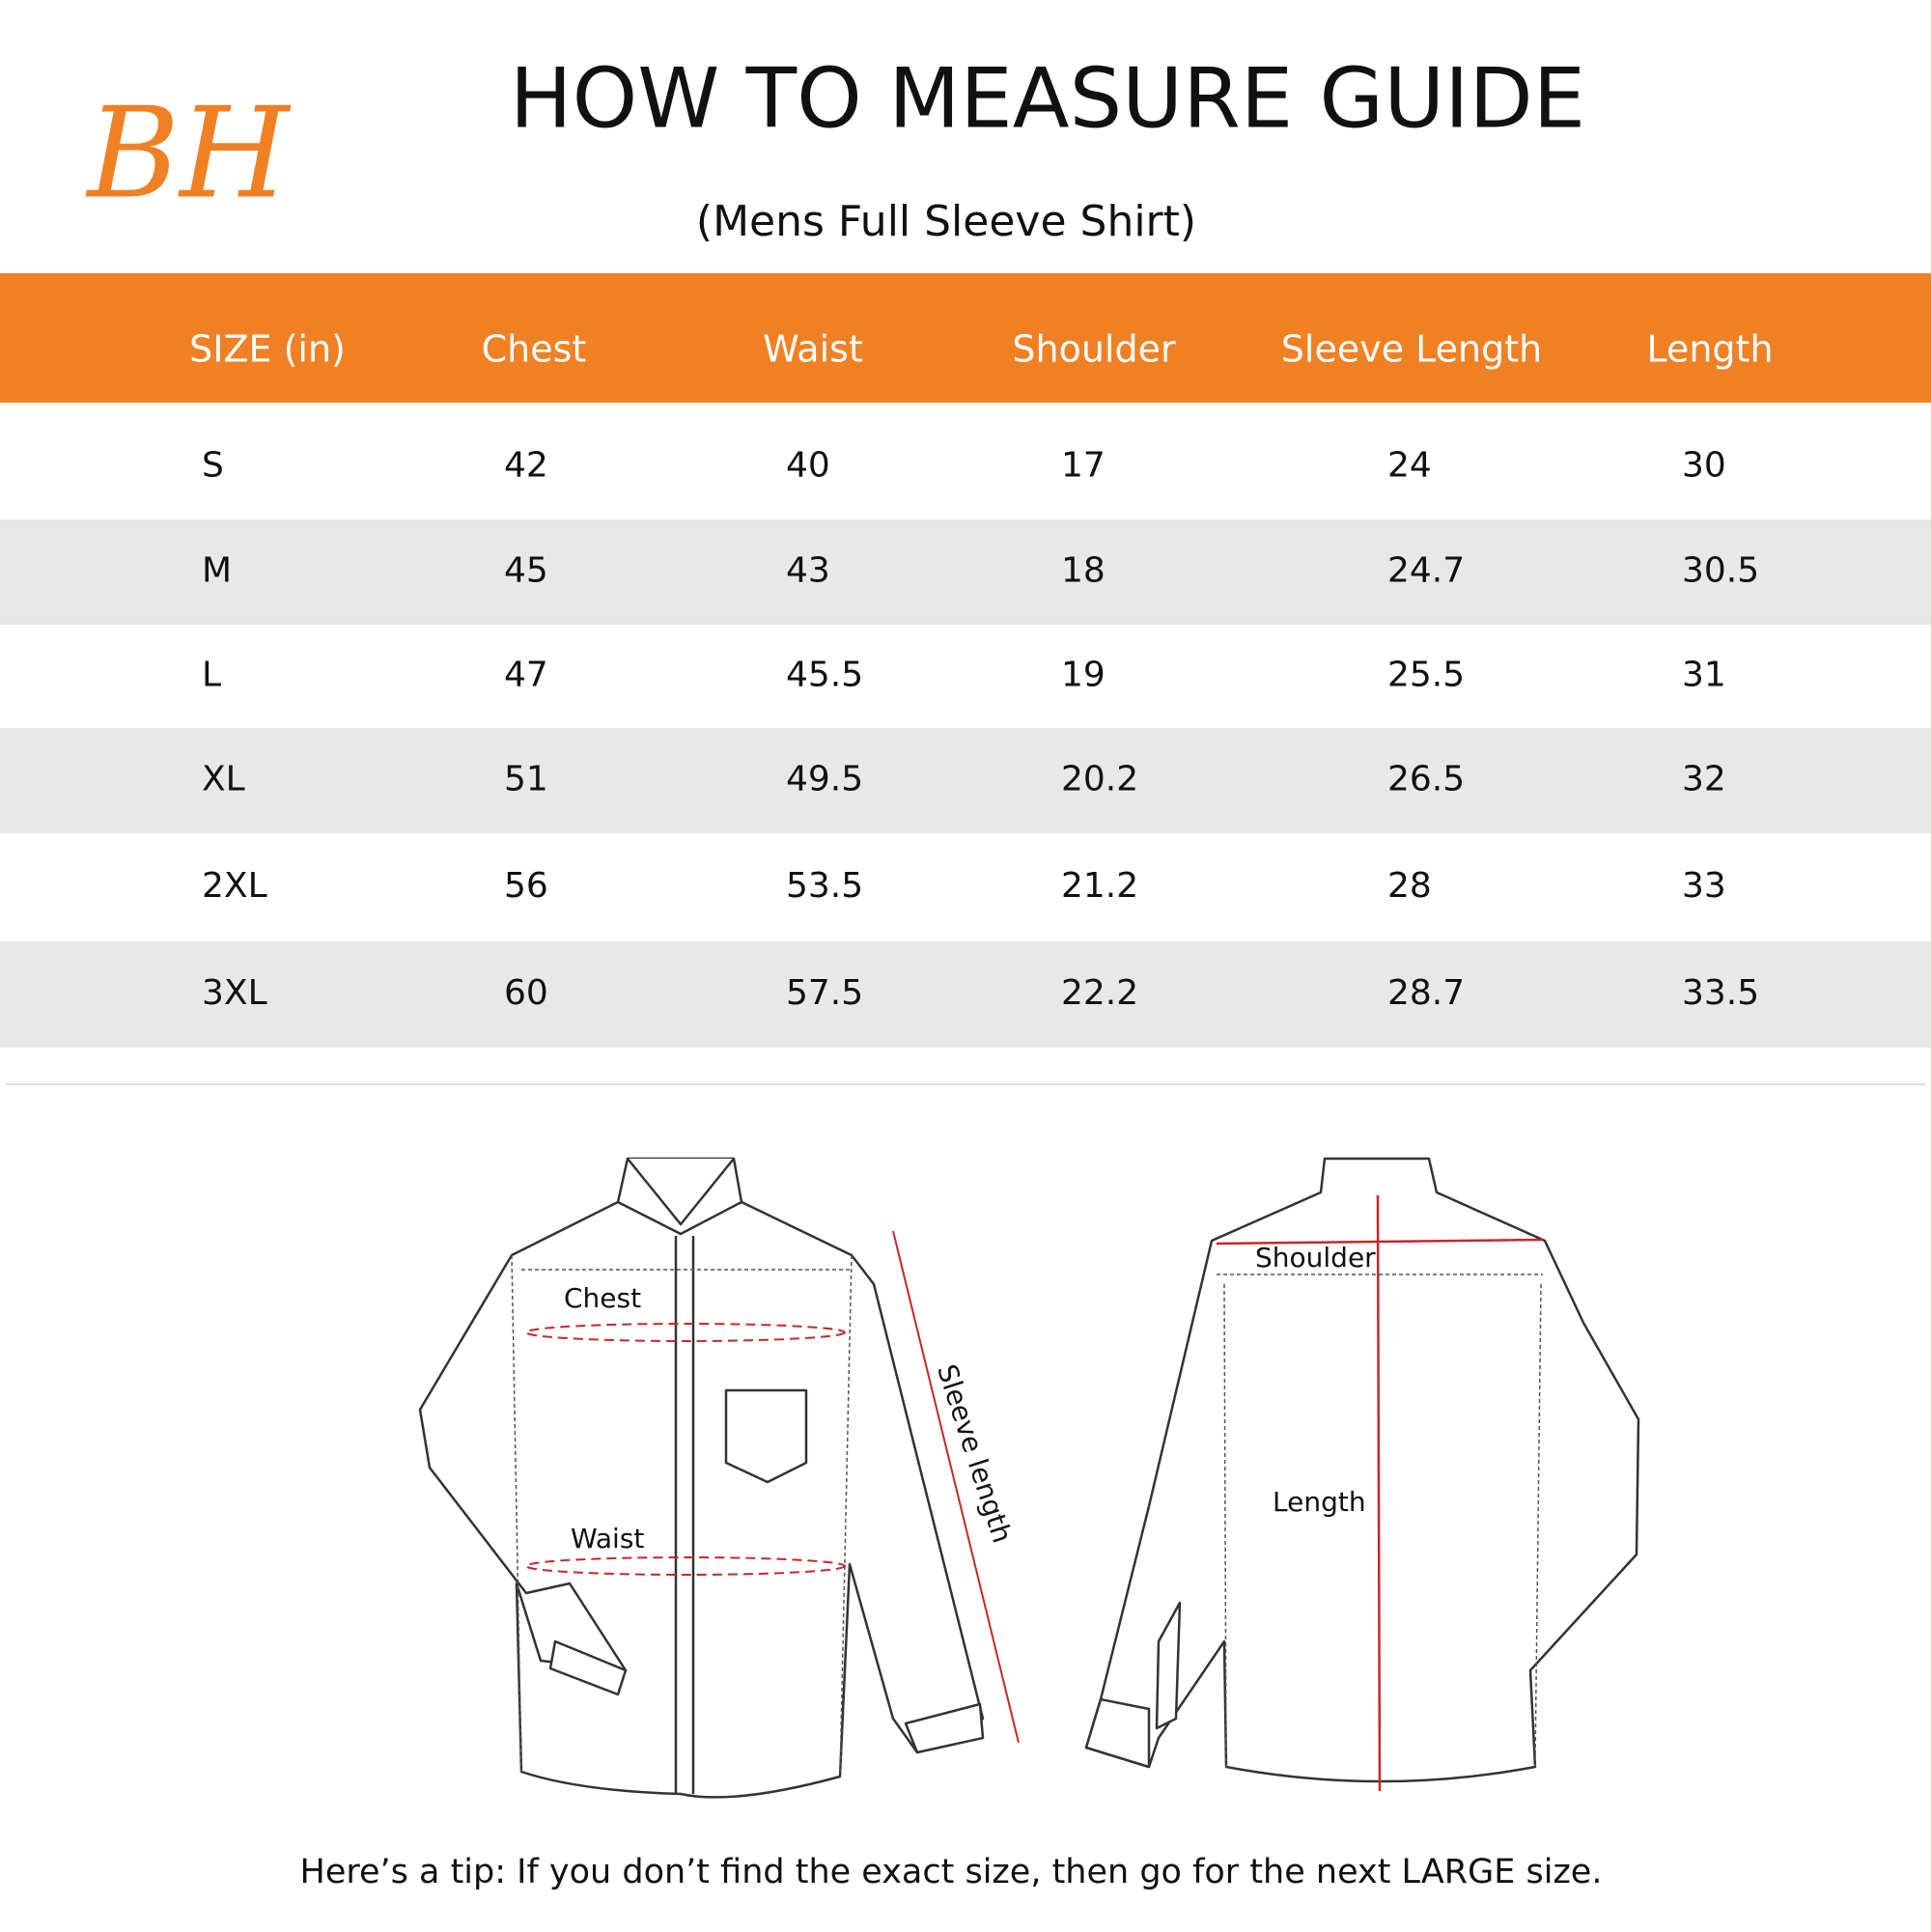  What do you see at coordinates (808, 571) in the screenshot?
I see `cell-value: 43` at bounding box center [808, 571].